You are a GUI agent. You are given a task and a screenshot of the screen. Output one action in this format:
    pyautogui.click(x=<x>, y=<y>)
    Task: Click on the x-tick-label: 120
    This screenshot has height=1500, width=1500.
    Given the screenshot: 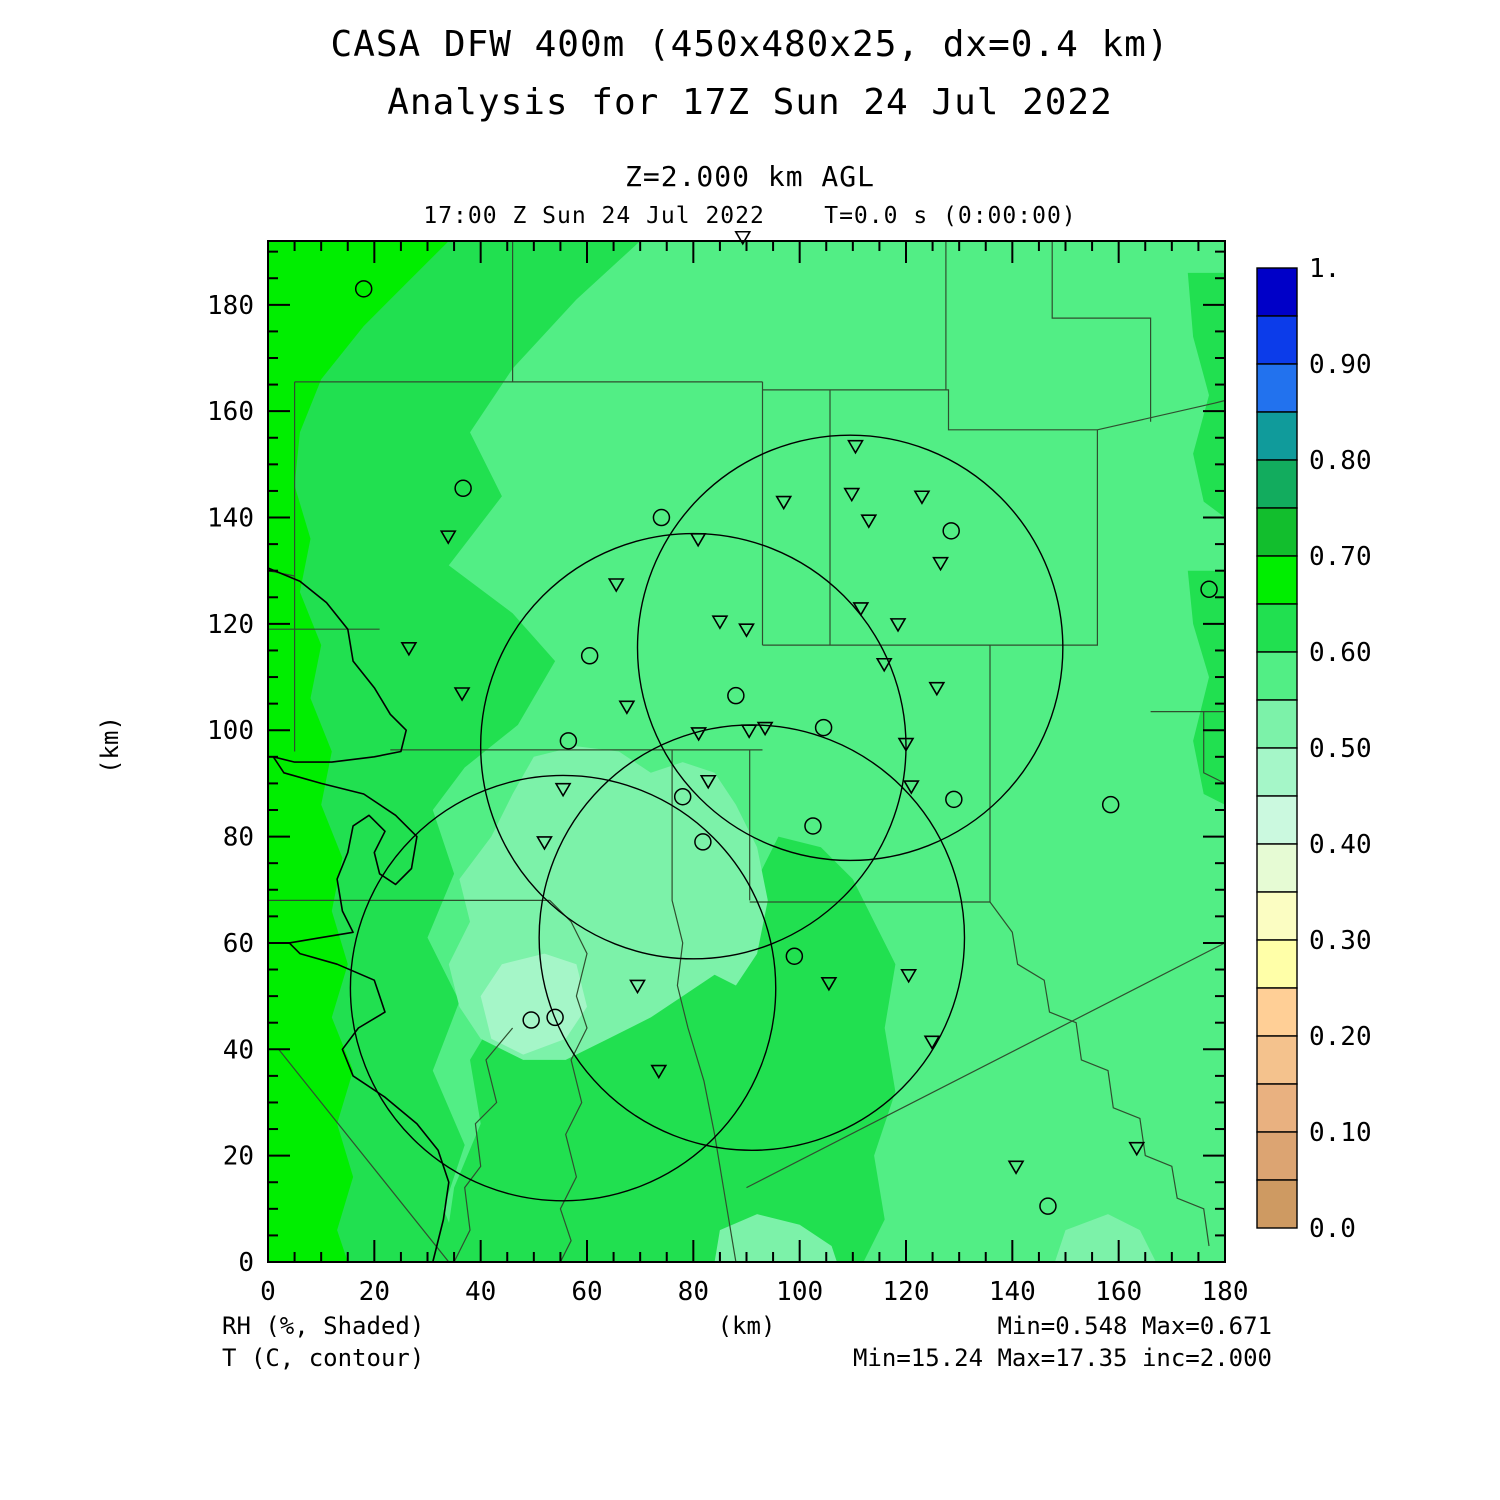 What is the action you would take?
    pyautogui.click(x=906, y=1292)
    